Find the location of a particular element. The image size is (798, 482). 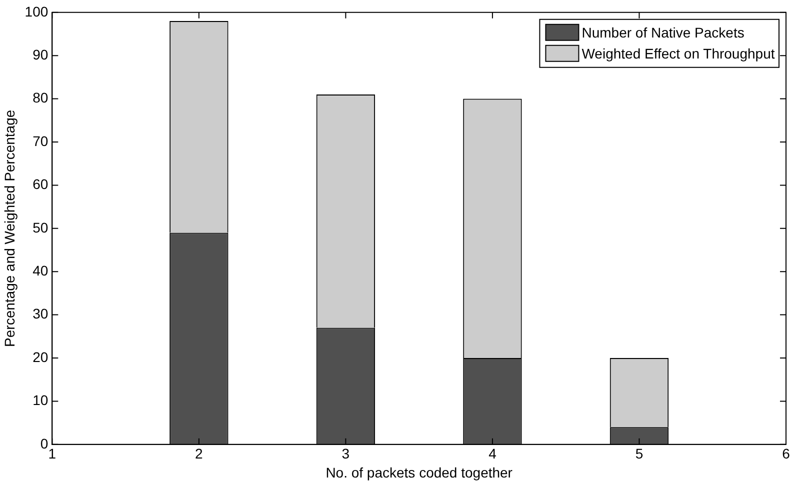

x-tick-label: 4 is located at coordinates (492, 454).